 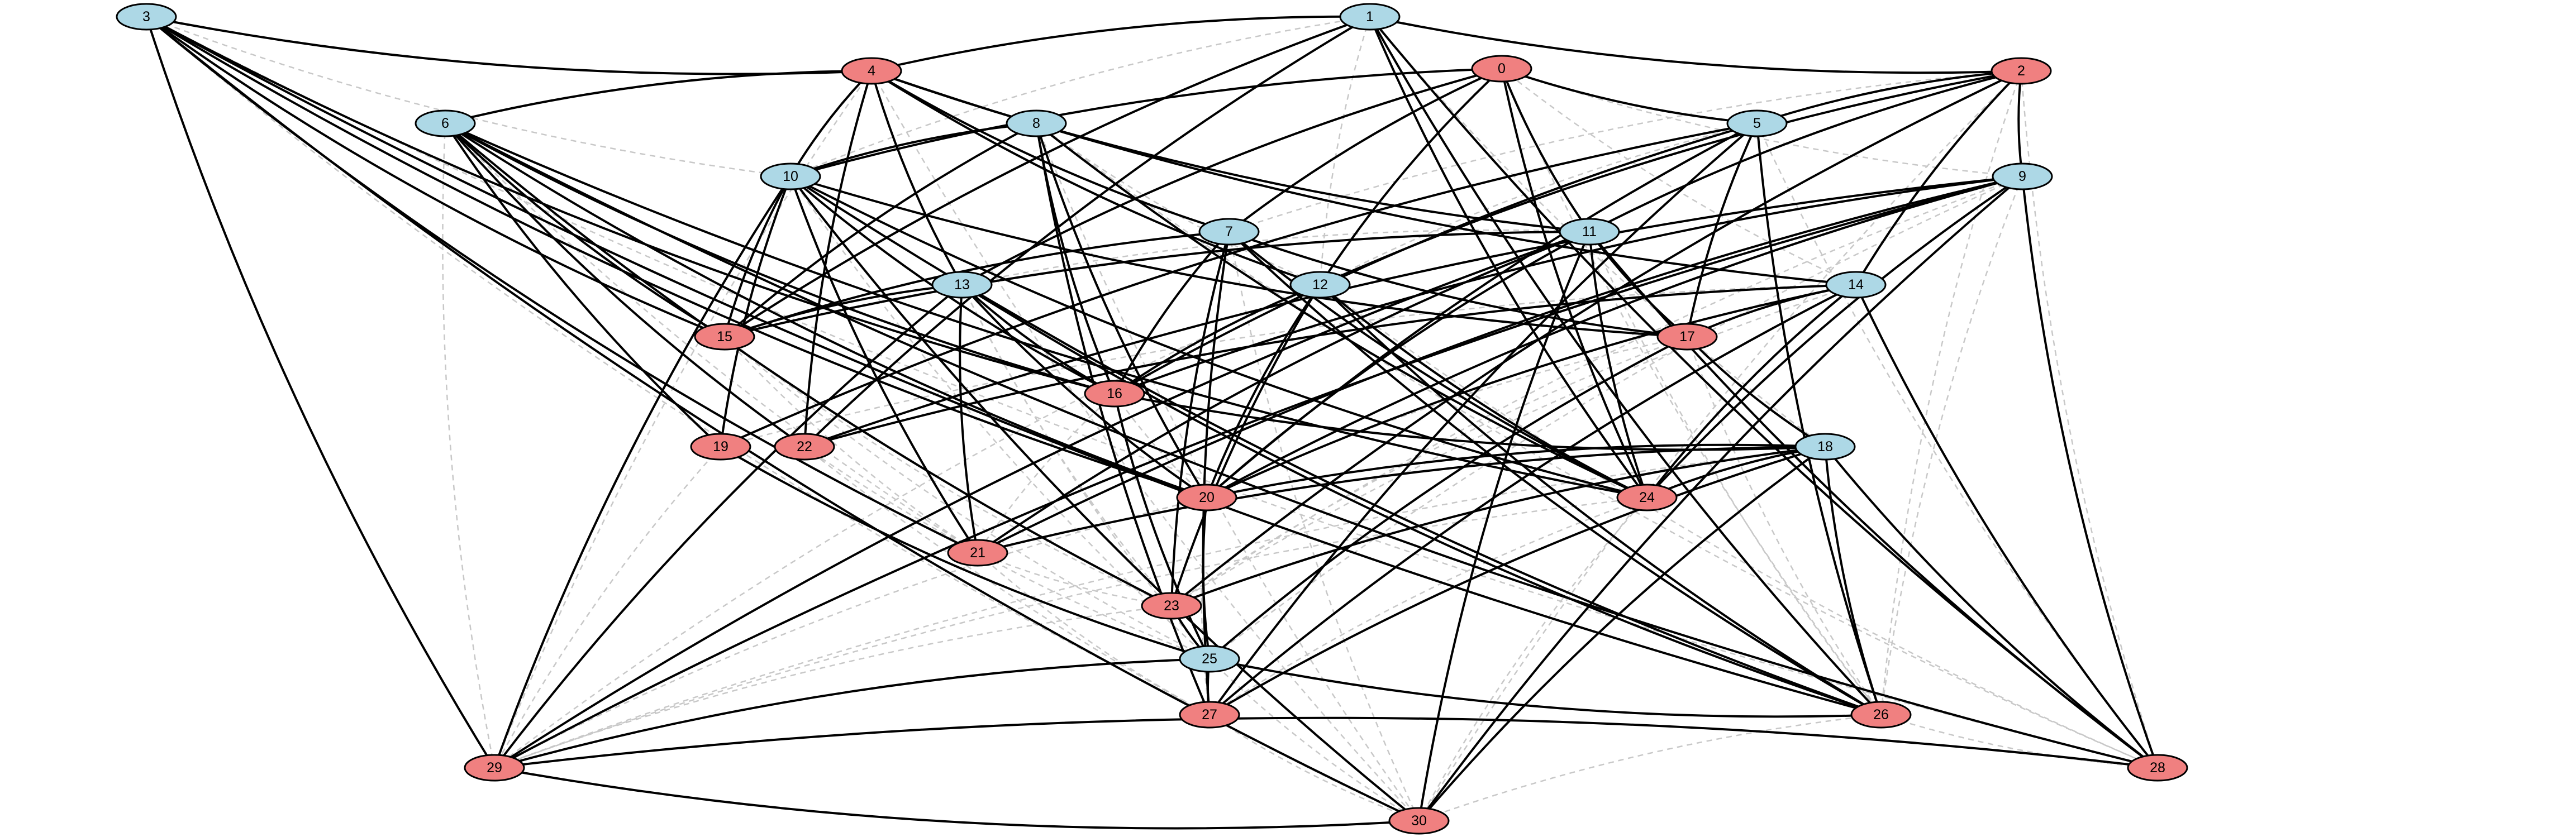 What do you see at coordinates (445, 123) in the screenshot?
I see `node-6-label: 6` at bounding box center [445, 123].